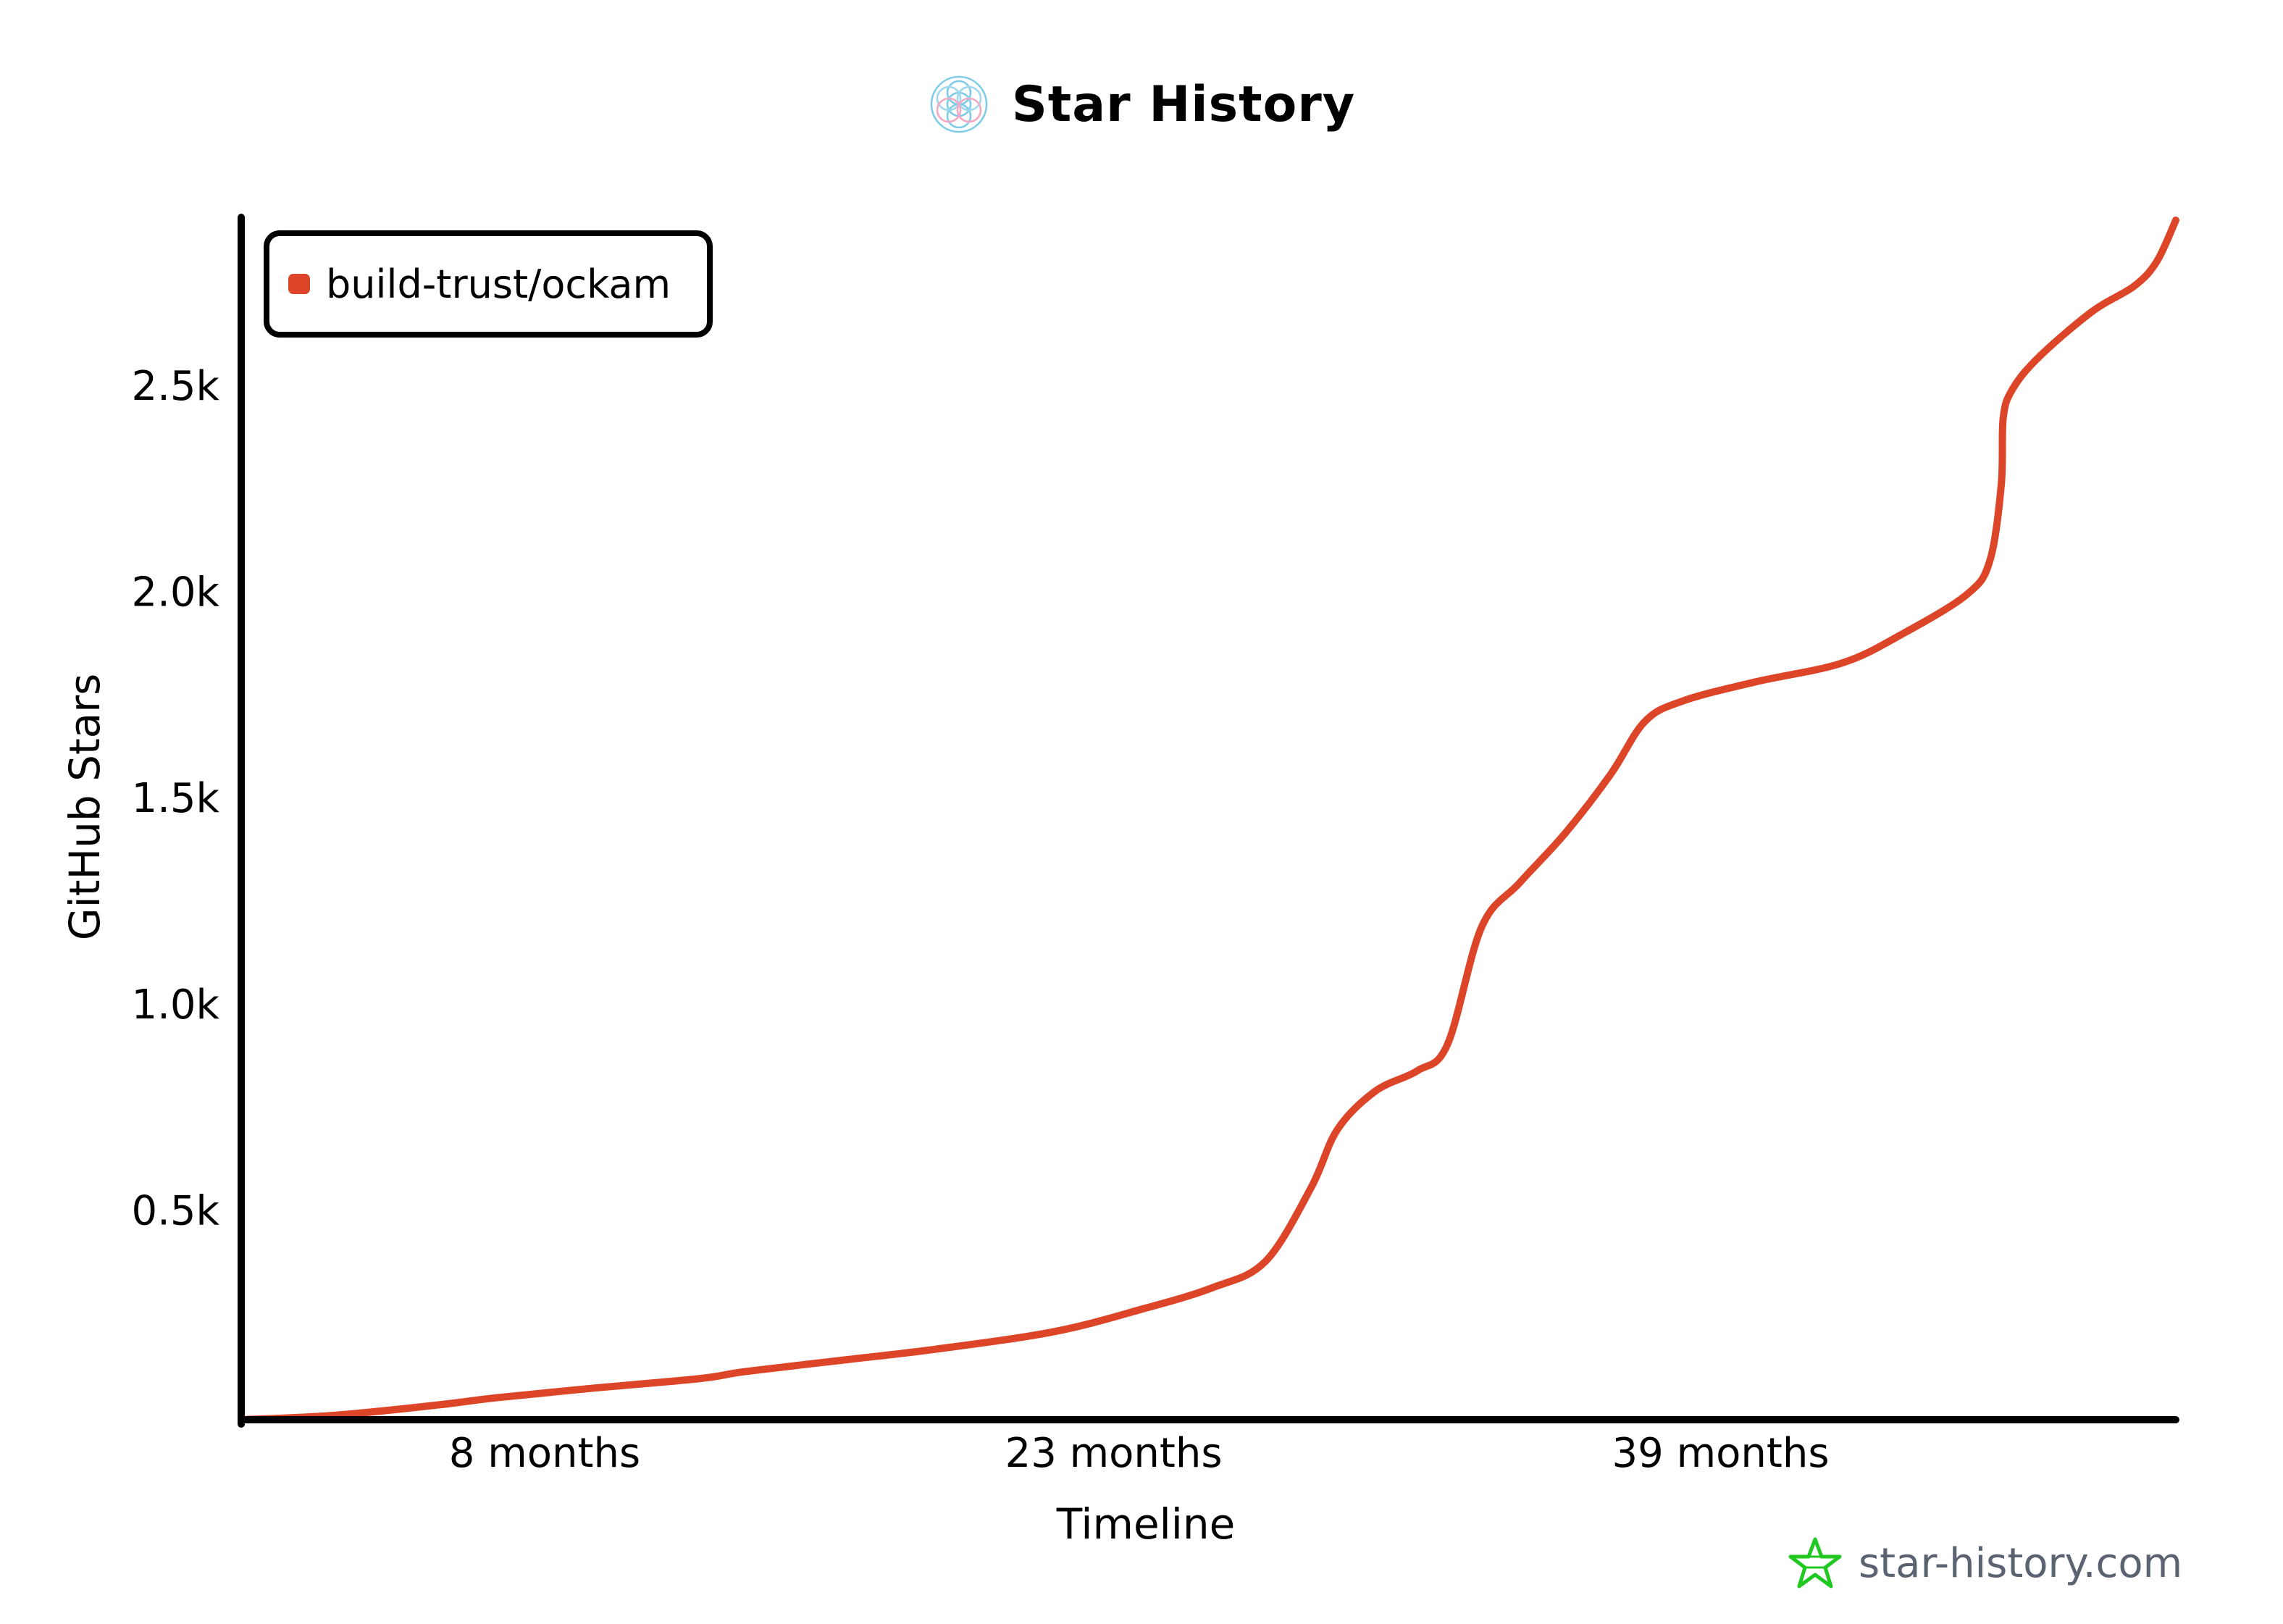 The image size is (2283, 1624). I want to click on x-tick-label: 39 months, so click(1721, 1453).